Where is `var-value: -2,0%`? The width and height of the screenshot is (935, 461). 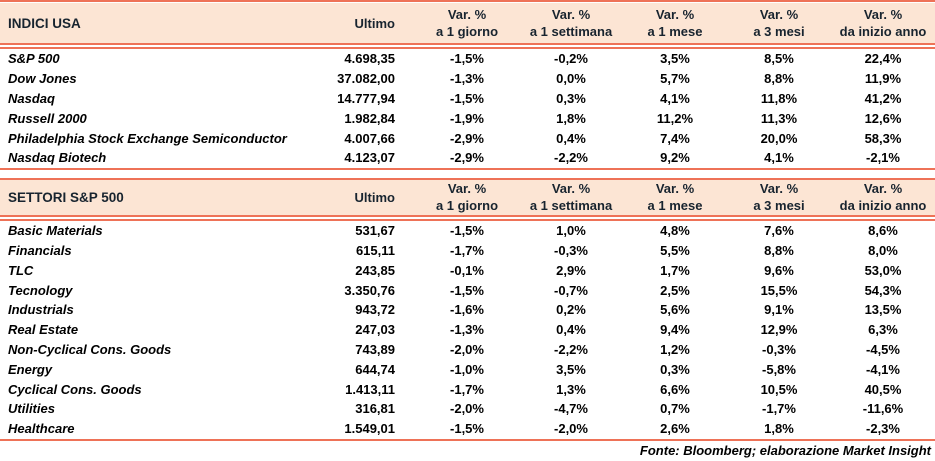 var-value: -2,0% is located at coordinates (467, 409).